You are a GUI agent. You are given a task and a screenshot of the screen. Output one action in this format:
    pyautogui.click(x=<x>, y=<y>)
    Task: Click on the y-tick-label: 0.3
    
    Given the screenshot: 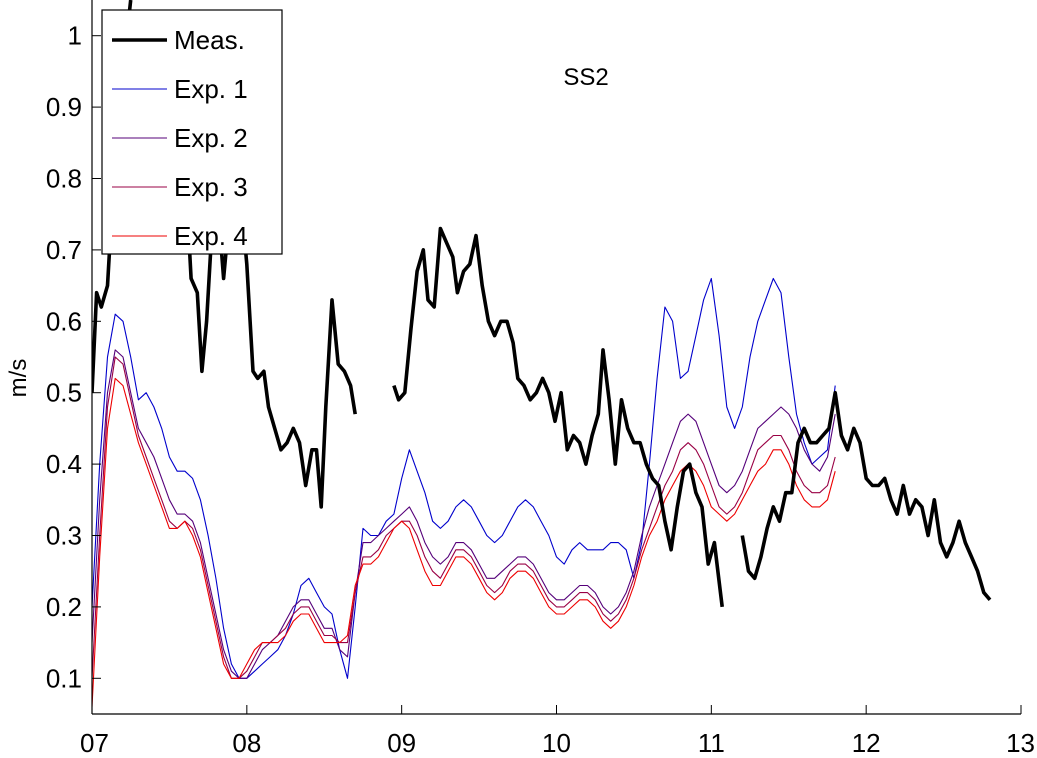 What is the action you would take?
    pyautogui.click(x=64, y=536)
    